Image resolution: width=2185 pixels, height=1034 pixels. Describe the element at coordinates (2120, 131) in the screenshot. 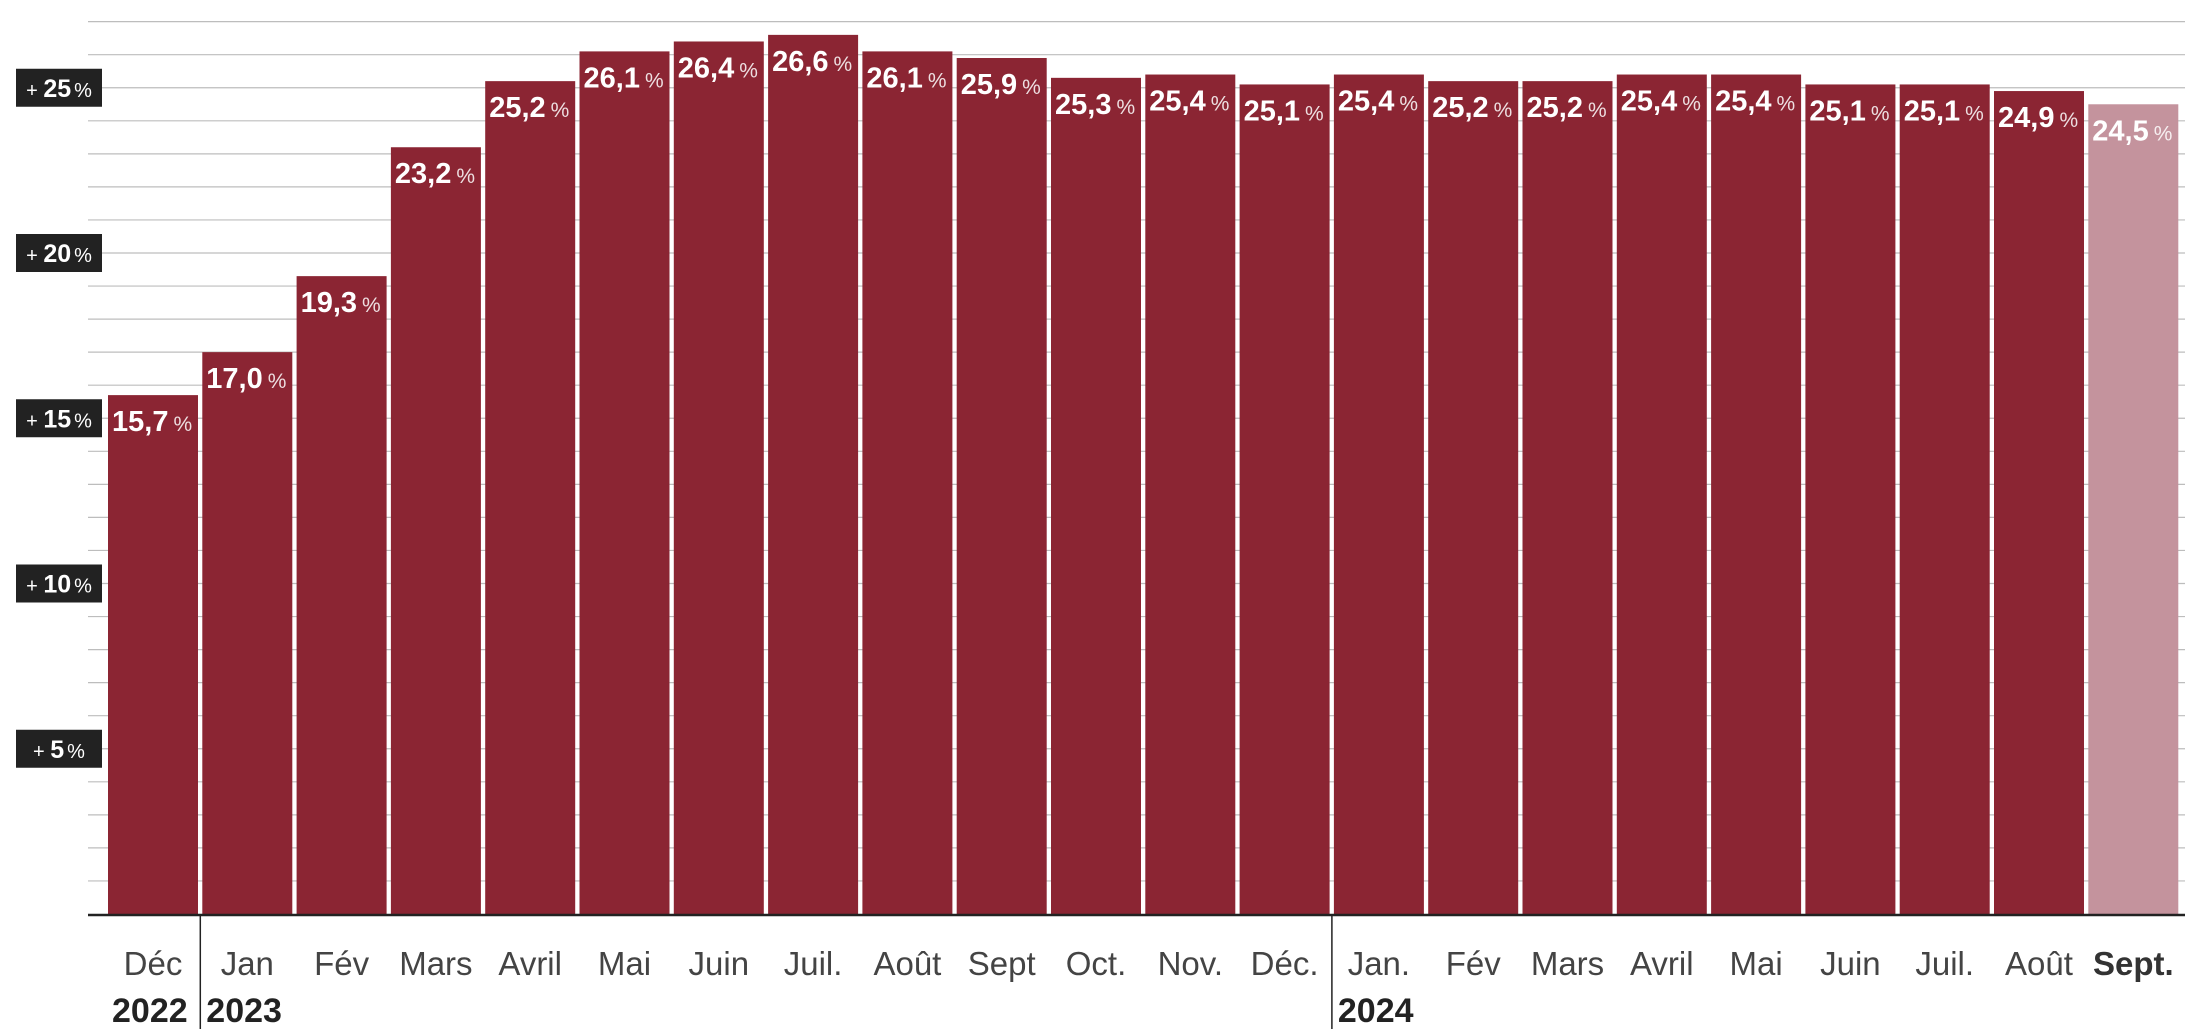

I see `bar-value-number: 24,5` at that location.